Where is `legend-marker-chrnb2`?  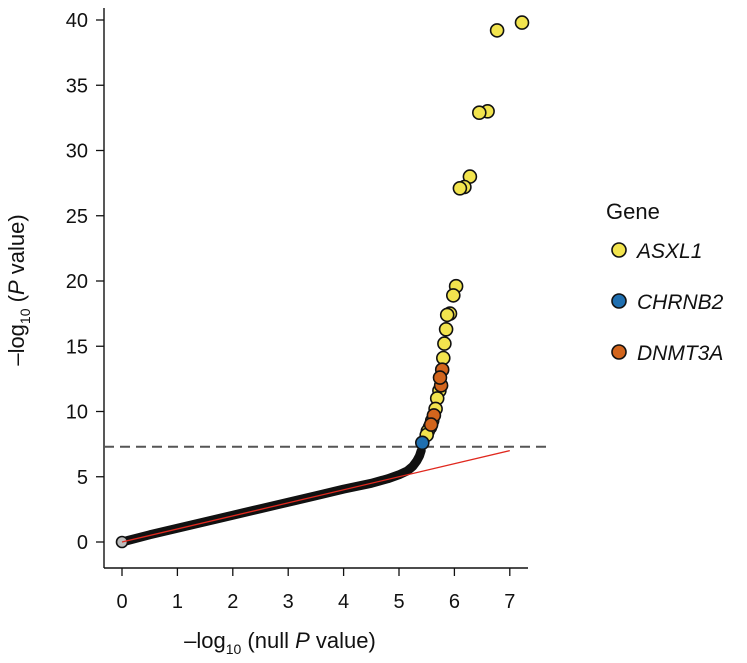 legend-marker-chrnb2 is located at coordinates (619, 301).